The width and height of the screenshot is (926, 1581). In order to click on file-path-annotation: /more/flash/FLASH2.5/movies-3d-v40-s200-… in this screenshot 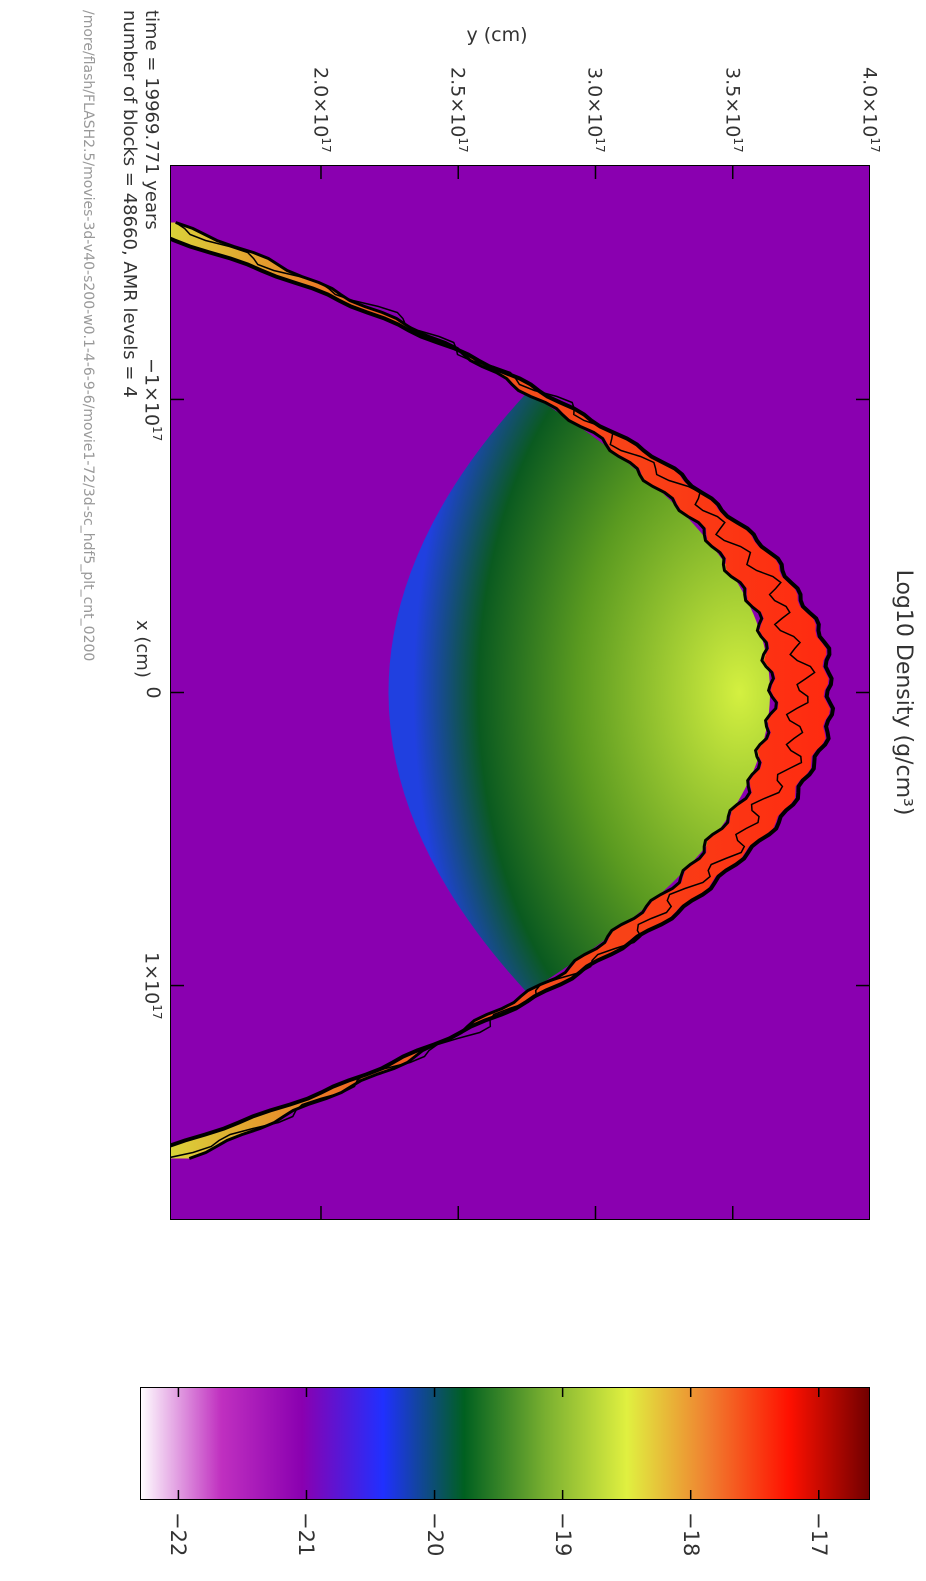, I will do `click(88, 336)`.